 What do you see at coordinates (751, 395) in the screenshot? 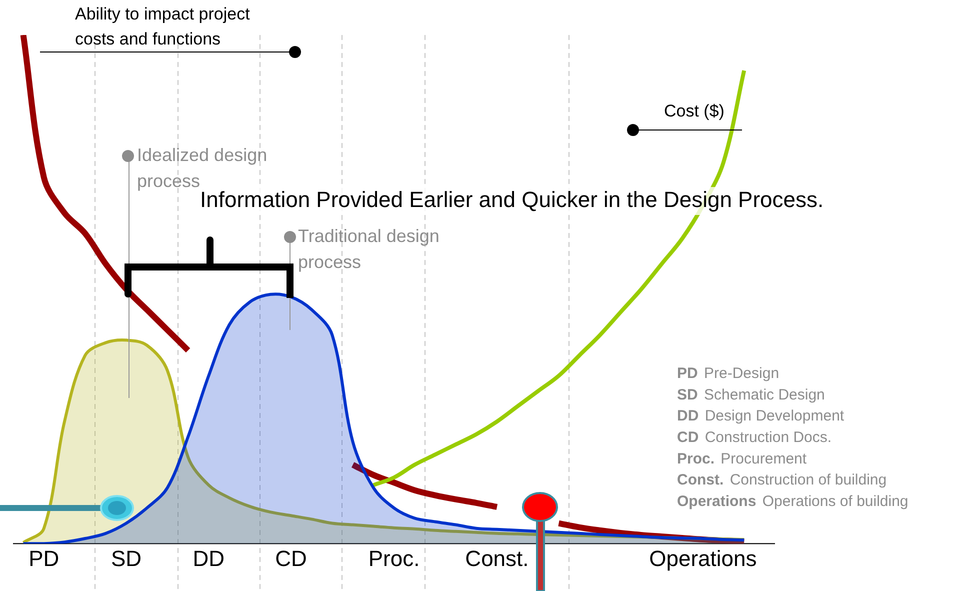
I see `annotation: SD Schematic Design` at bounding box center [751, 395].